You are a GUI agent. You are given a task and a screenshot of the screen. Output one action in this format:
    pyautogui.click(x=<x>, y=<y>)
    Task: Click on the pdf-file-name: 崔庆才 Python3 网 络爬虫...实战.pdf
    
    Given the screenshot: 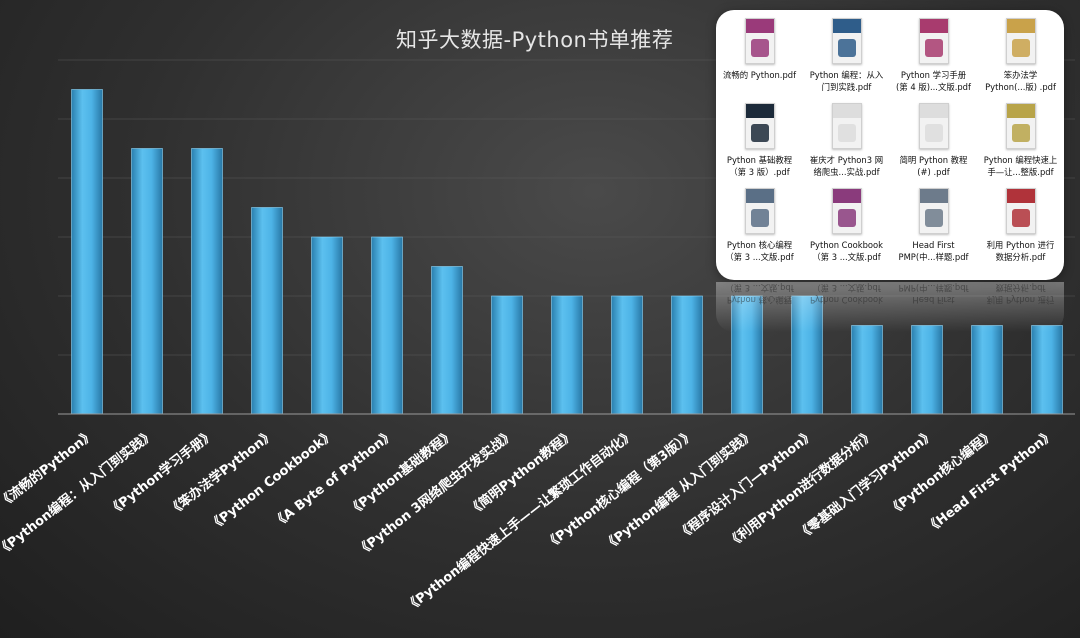 What is the action you would take?
    pyautogui.click(x=846, y=166)
    